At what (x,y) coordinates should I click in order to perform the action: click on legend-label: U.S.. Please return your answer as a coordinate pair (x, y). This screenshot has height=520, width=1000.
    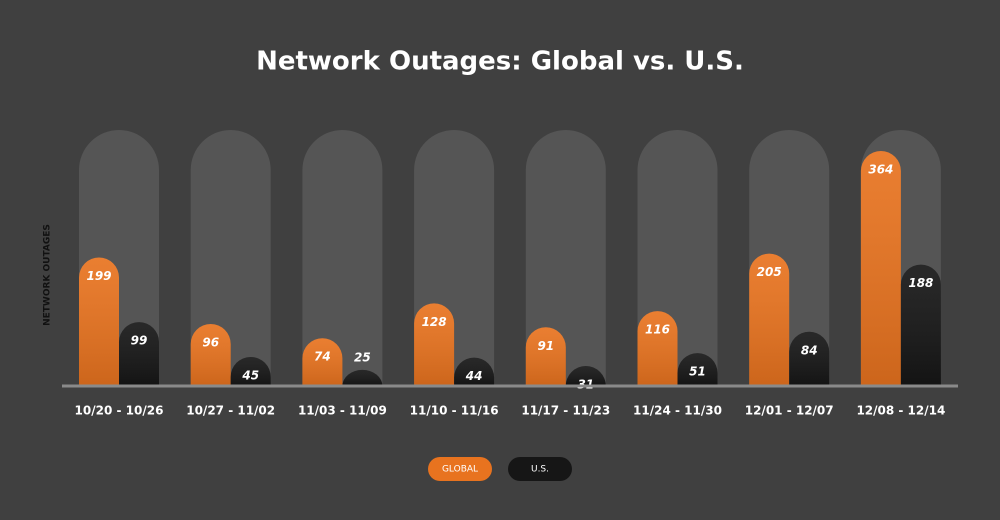
    Looking at the image, I should click on (540, 470).